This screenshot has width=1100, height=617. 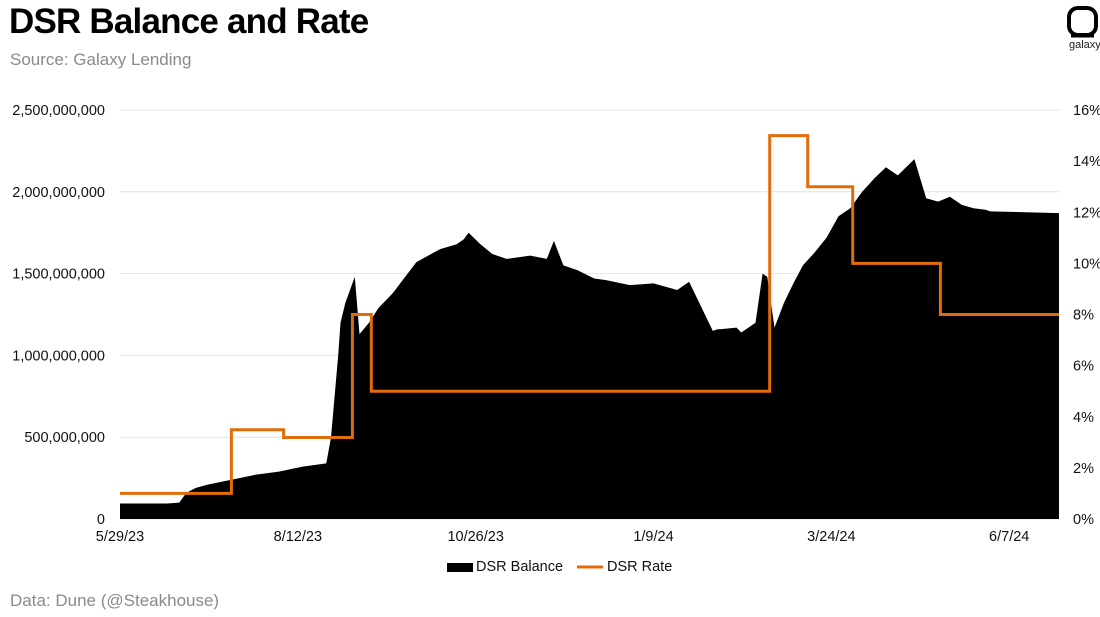 What do you see at coordinates (1083, 418) in the screenshot?
I see `right-tick-label: 4%` at bounding box center [1083, 418].